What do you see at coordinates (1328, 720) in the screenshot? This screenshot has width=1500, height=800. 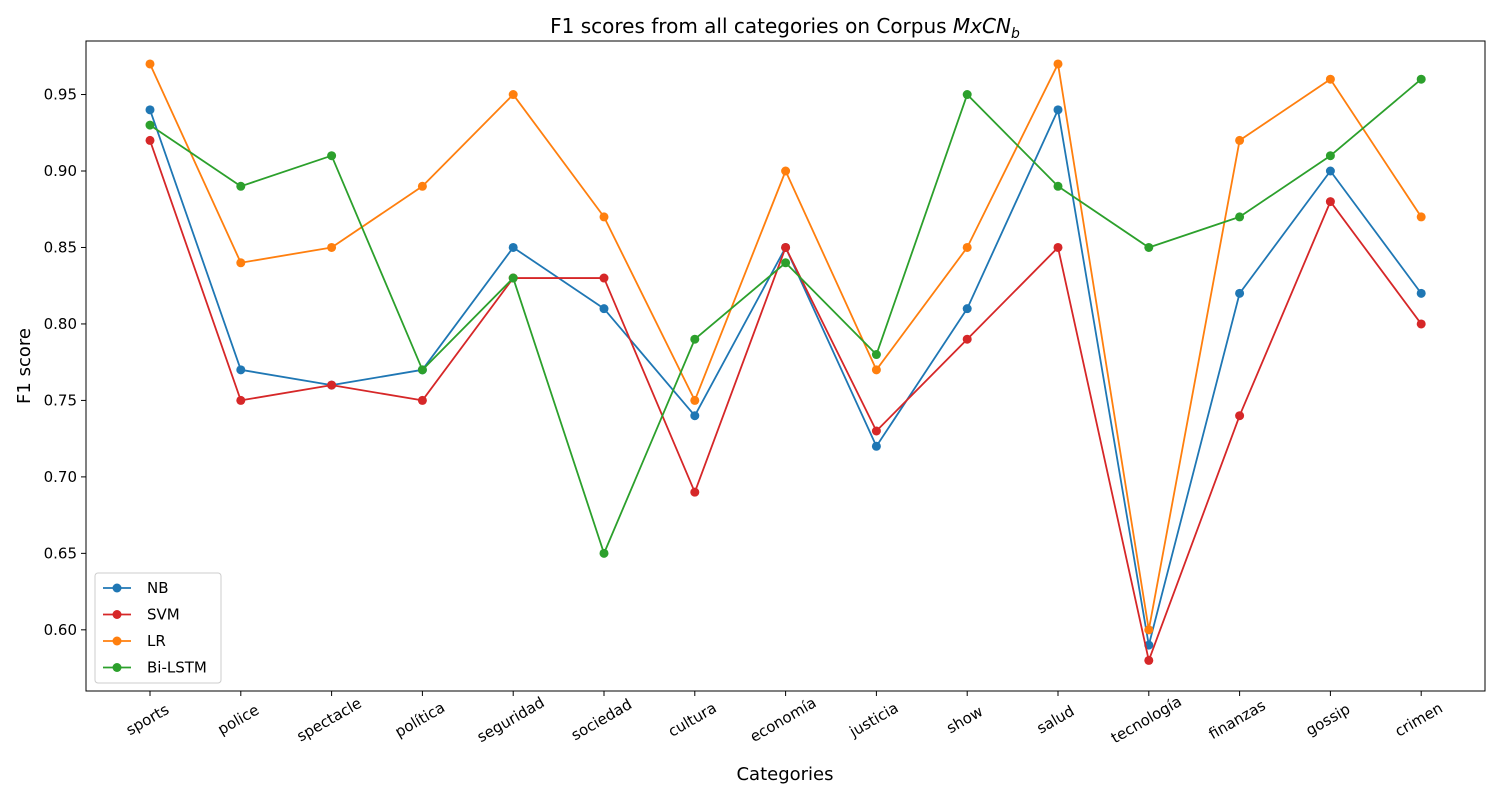 I see `x-tick-label: gossip` at bounding box center [1328, 720].